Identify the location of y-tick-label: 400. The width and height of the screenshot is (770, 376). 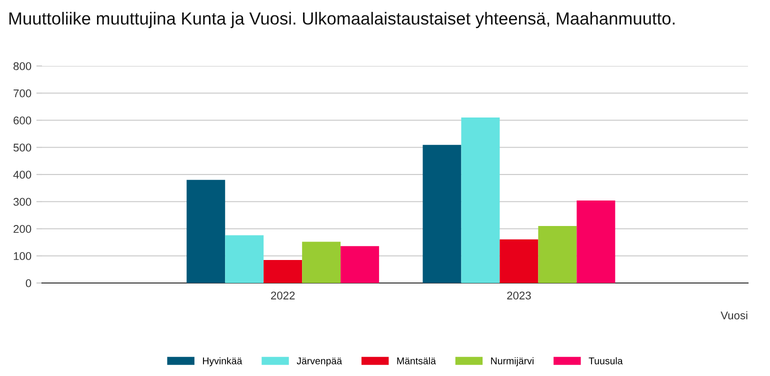
(22, 174).